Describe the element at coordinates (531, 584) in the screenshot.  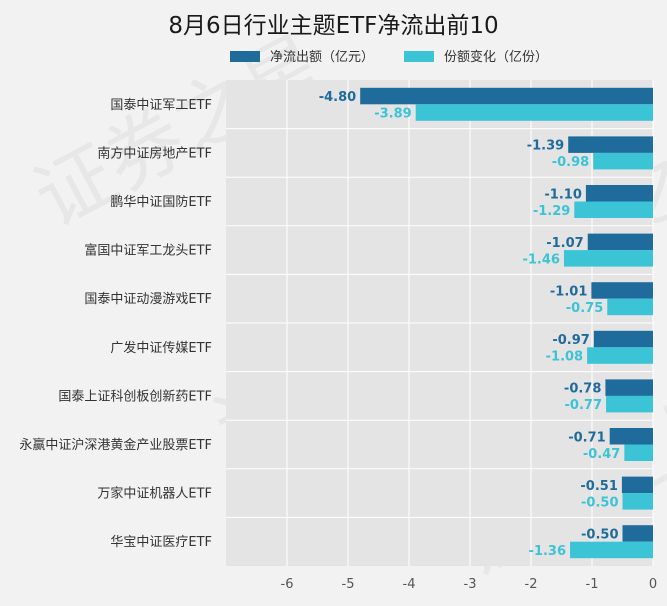
I see `x-tick-label: -2` at that location.